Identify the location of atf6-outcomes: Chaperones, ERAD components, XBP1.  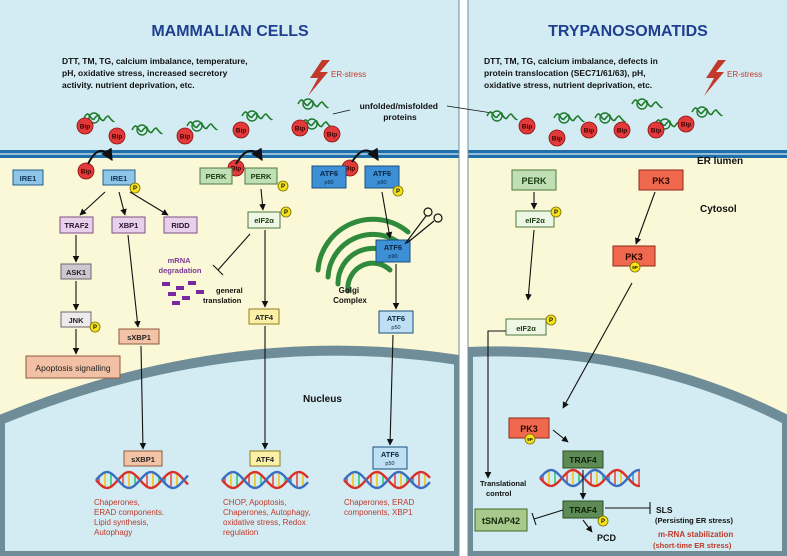
(380, 507).